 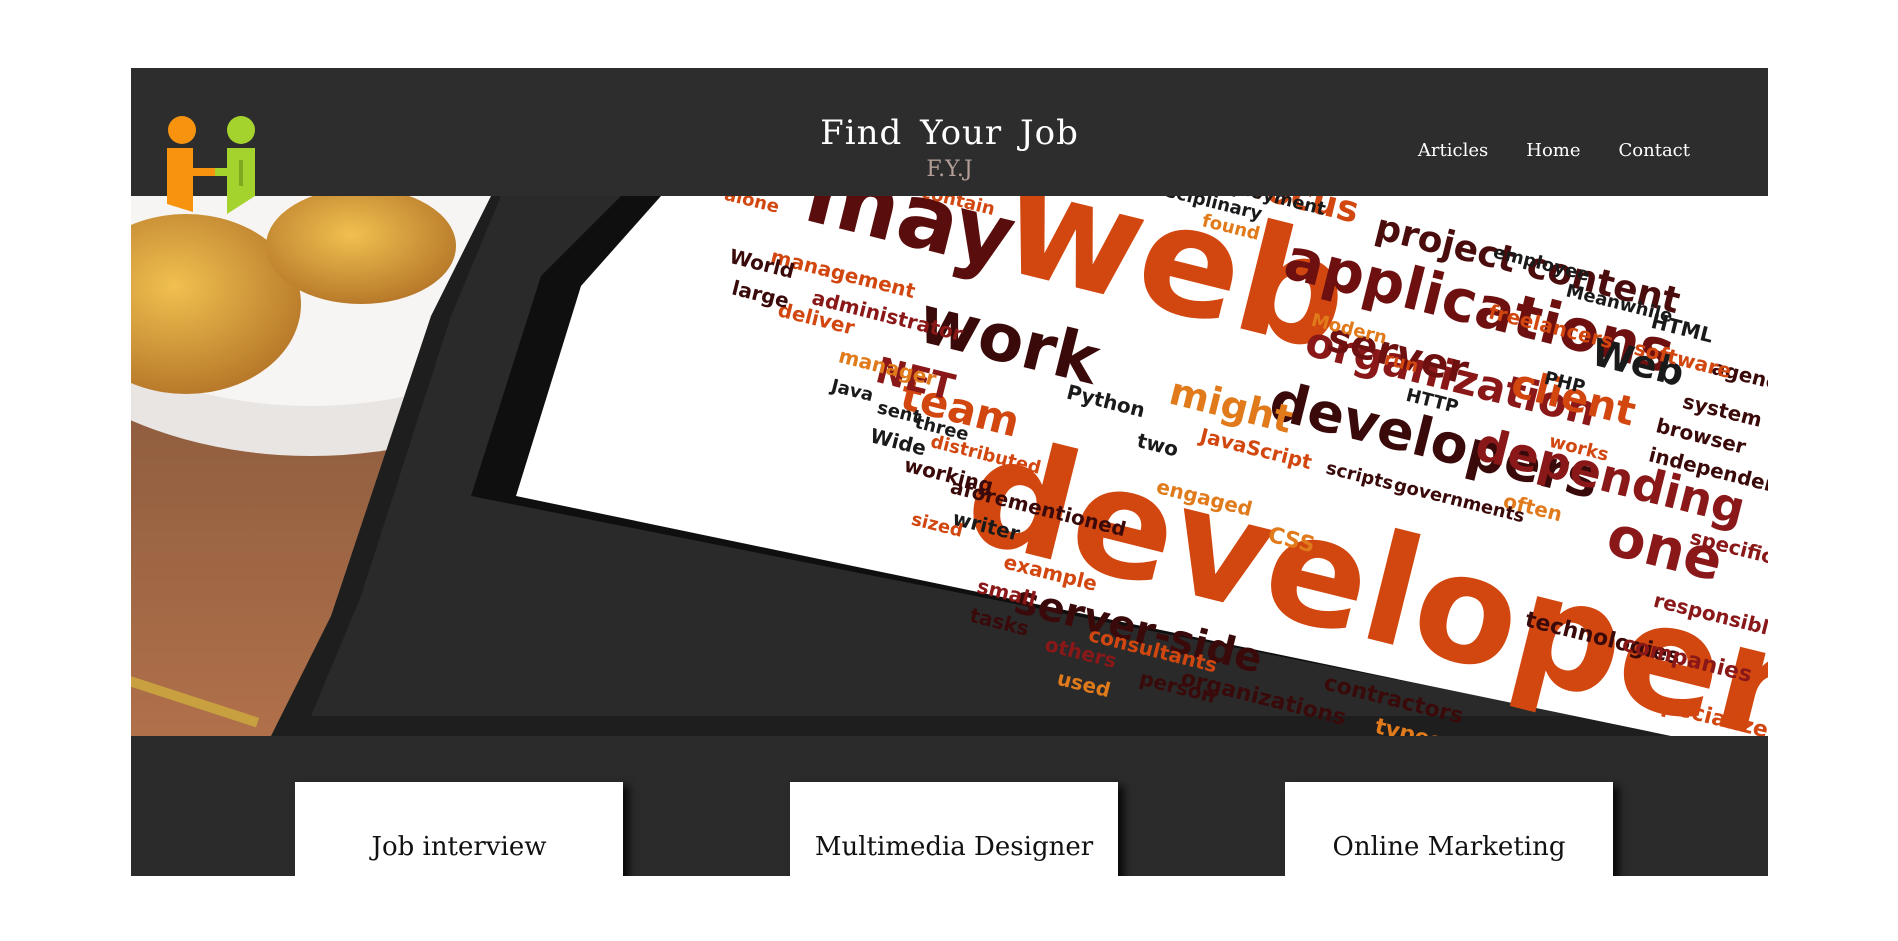 What do you see at coordinates (1449, 829) in the screenshot?
I see `card-online-marketing: Online Marketing` at bounding box center [1449, 829].